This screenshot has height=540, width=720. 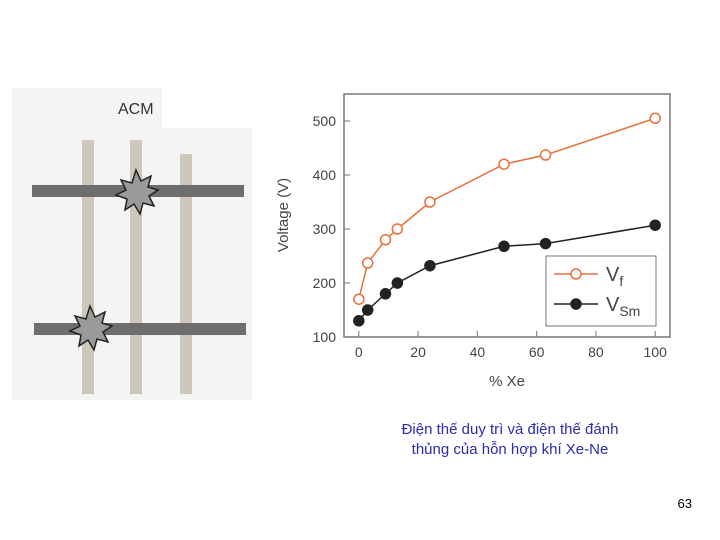 What do you see at coordinates (656, 352) in the screenshot?
I see `x-tick-label: 100` at bounding box center [656, 352].